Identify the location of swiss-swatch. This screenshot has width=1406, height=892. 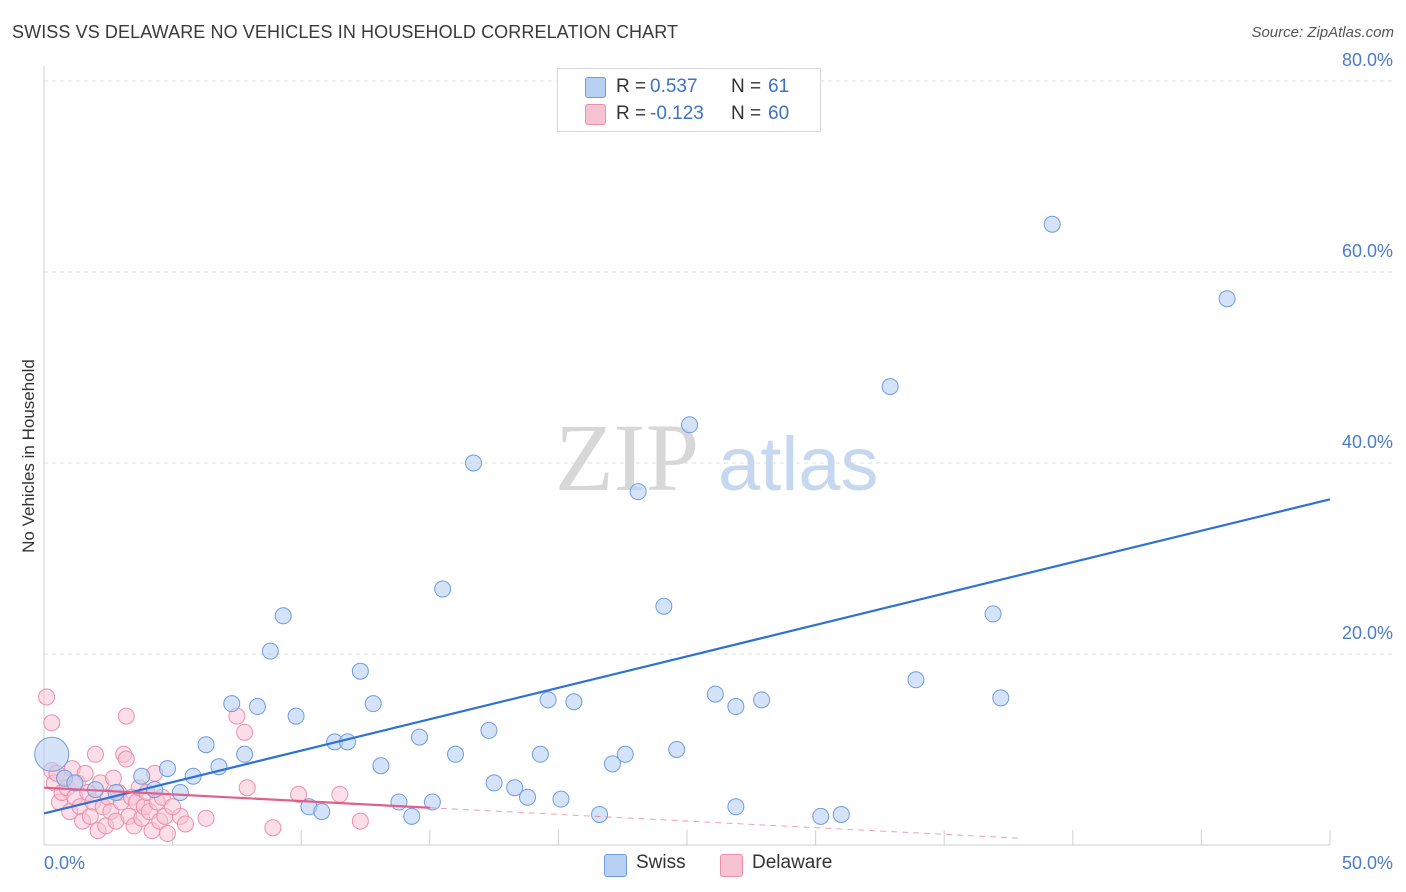
(595, 87).